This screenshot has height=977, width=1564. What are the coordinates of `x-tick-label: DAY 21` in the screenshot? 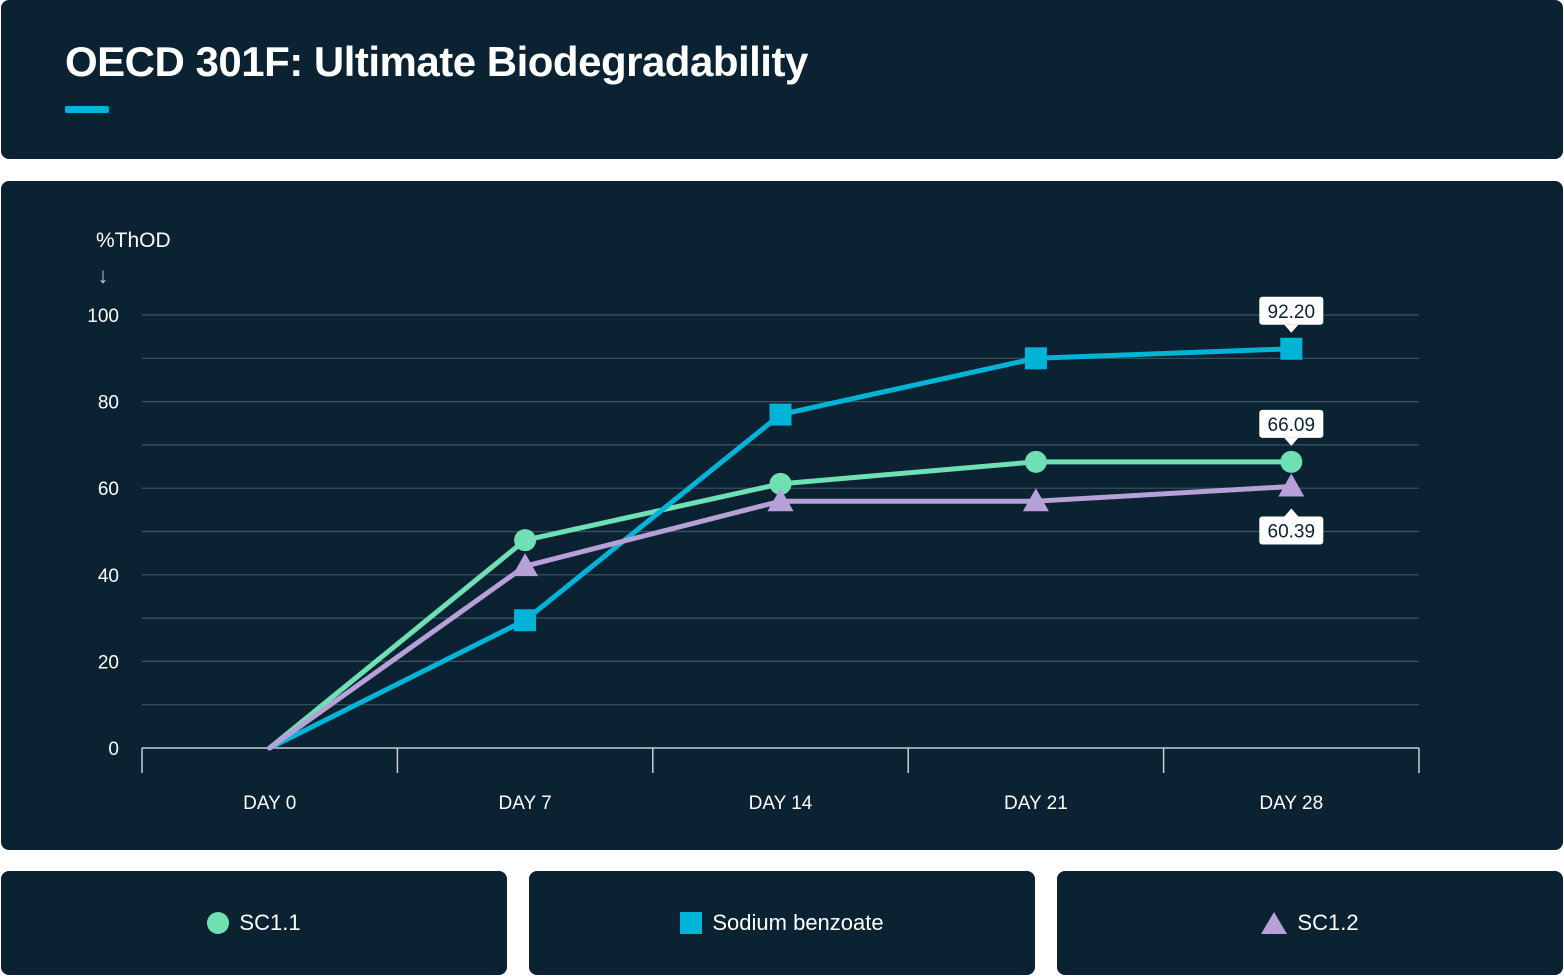 It's located at (1036, 803).